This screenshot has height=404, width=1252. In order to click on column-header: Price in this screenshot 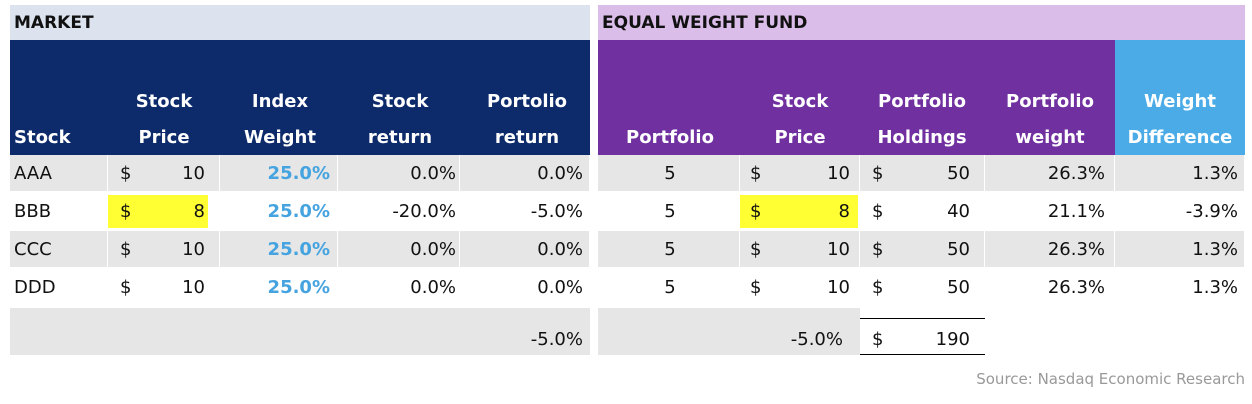, I will do `click(164, 137)`.